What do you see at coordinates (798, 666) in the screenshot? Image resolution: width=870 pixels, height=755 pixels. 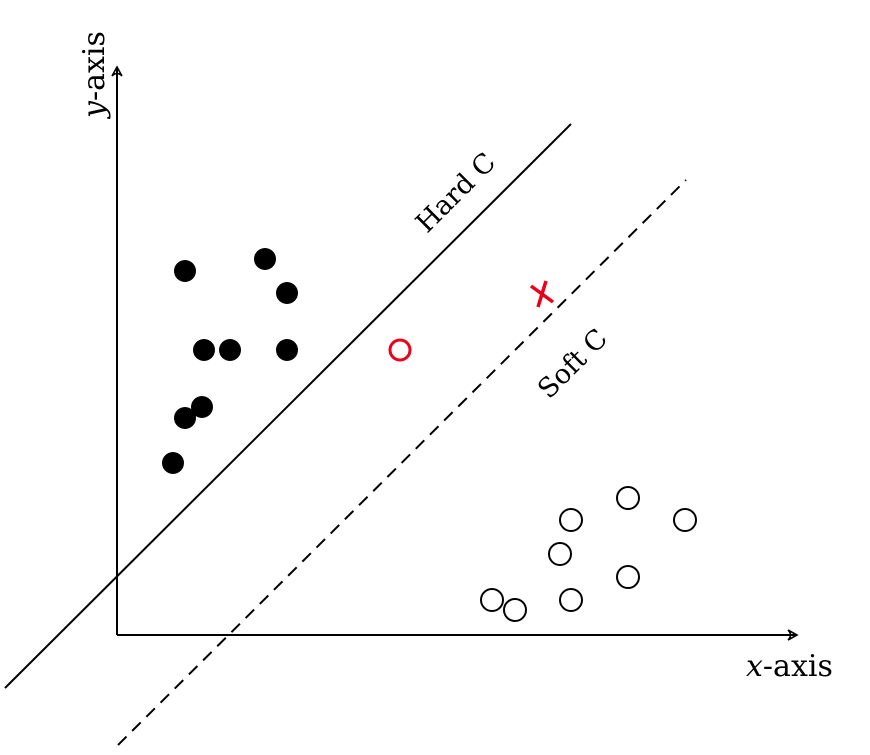 I see `x-axis-label-suffix: -axis` at bounding box center [798, 666].